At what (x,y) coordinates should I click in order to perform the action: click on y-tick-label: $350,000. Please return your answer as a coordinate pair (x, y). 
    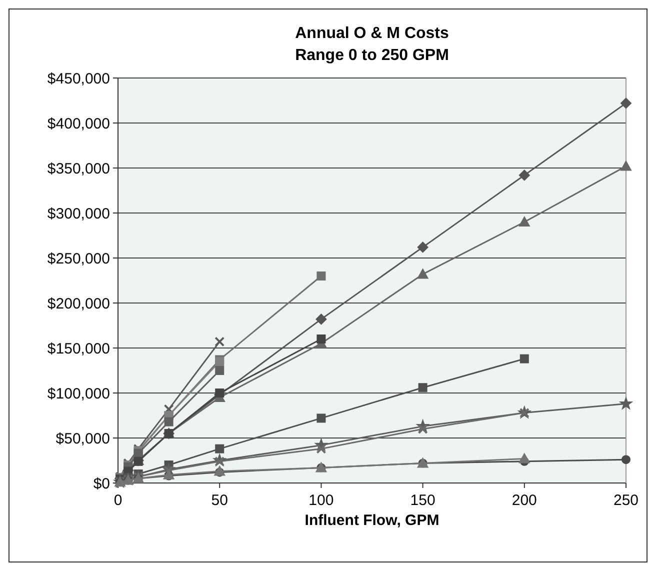
    Looking at the image, I should click on (78, 169).